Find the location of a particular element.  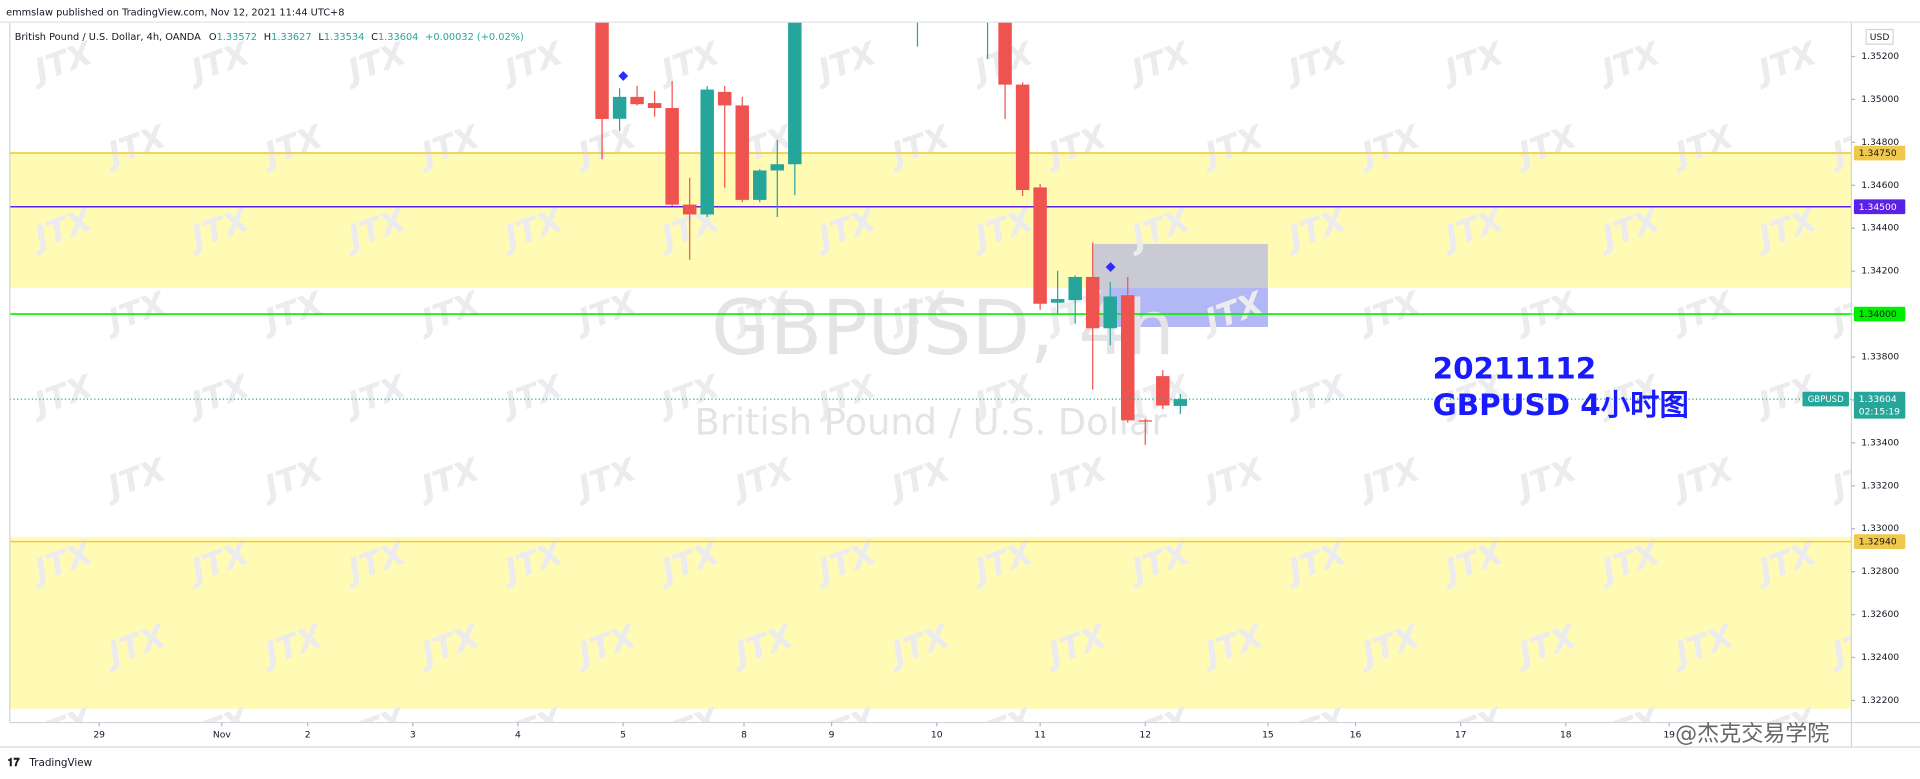

ohlc-prefix: L is located at coordinates (321, 37).